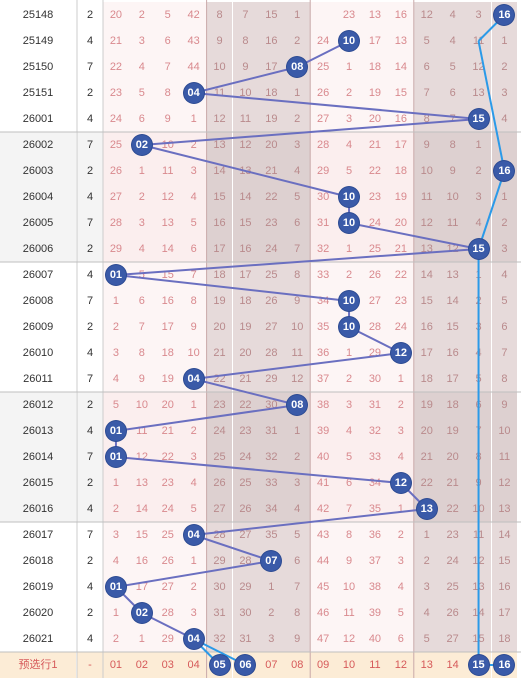 This screenshot has height=688, width=521. What do you see at coordinates (193, 665) in the screenshot?
I see `prediction-number: 04` at bounding box center [193, 665].